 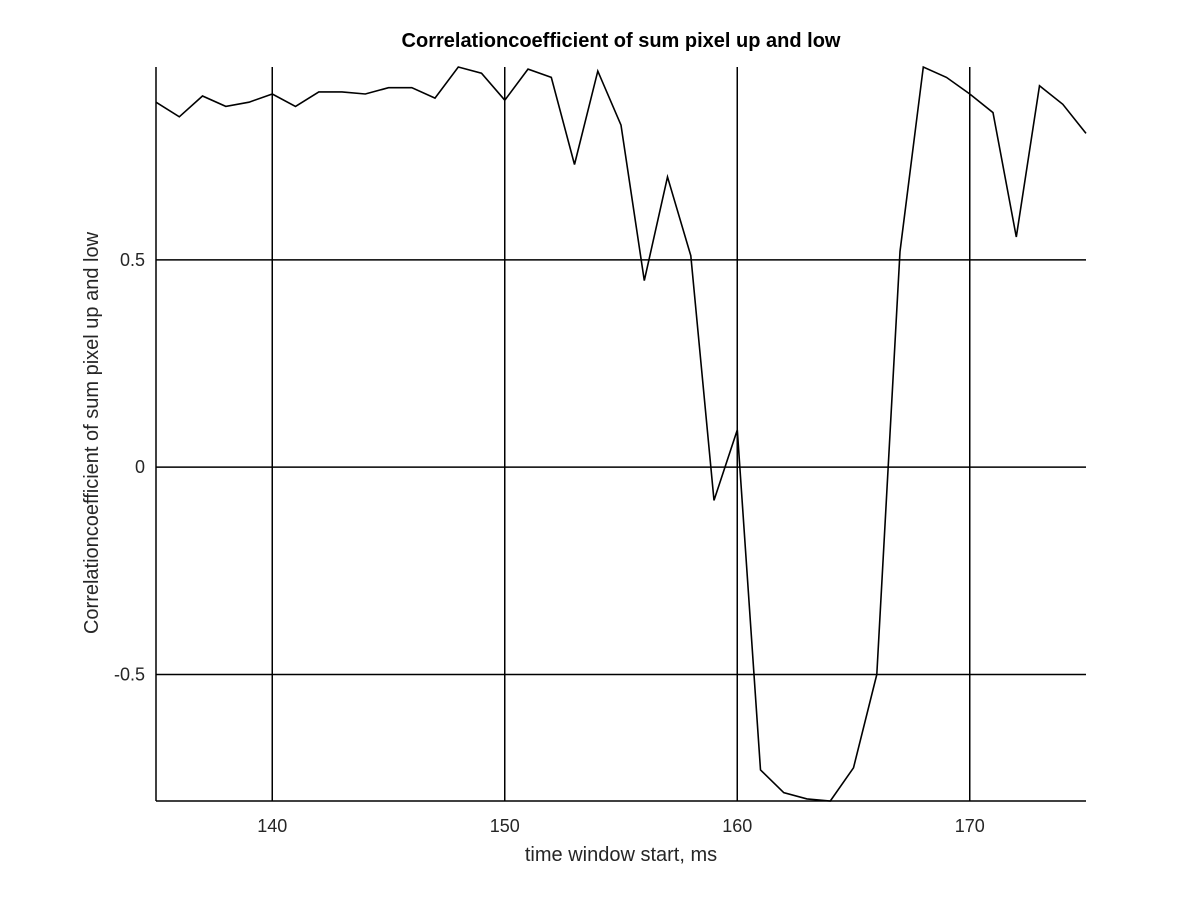 I want to click on y-tick-label: -0.5, so click(x=129, y=675).